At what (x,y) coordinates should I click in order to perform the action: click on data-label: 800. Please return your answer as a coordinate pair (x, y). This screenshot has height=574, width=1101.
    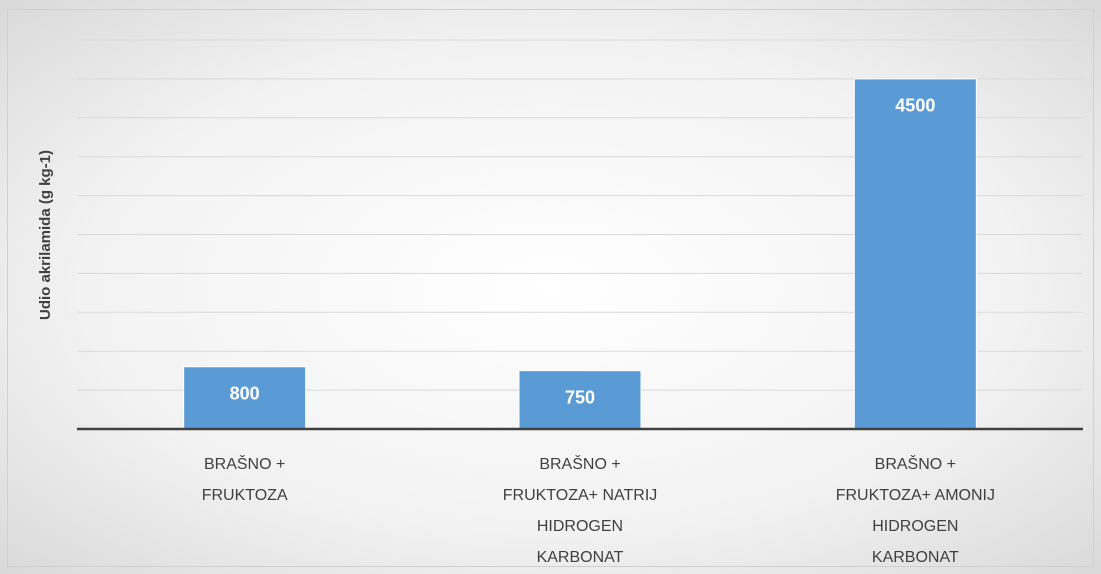
    Looking at the image, I should click on (245, 394).